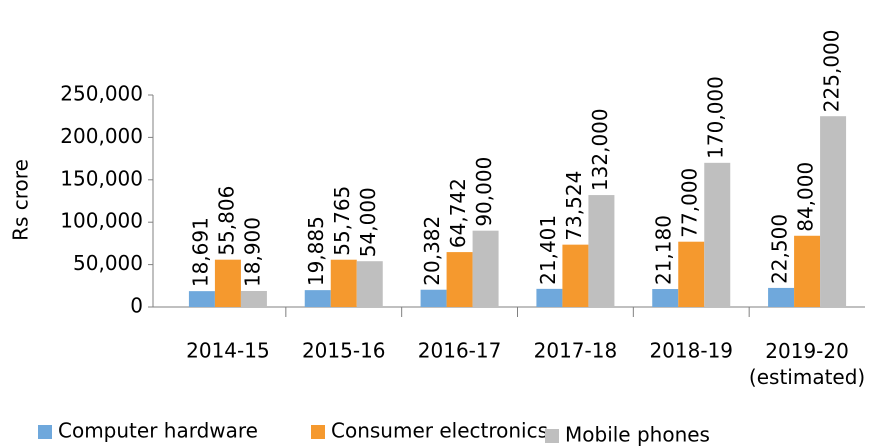  What do you see at coordinates (136, 306) in the screenshot?
I see `y-tick-label: 0` at bounding box center [136, 306].